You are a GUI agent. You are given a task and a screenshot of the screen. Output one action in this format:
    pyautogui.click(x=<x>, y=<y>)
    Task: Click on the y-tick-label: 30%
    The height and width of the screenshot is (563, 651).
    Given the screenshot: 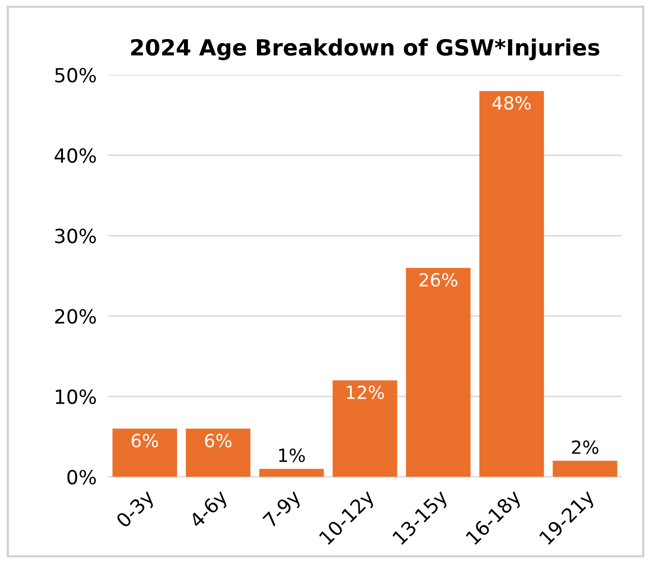 What is the action you would take?
    pyautogui.click(x=75, y=236)
    